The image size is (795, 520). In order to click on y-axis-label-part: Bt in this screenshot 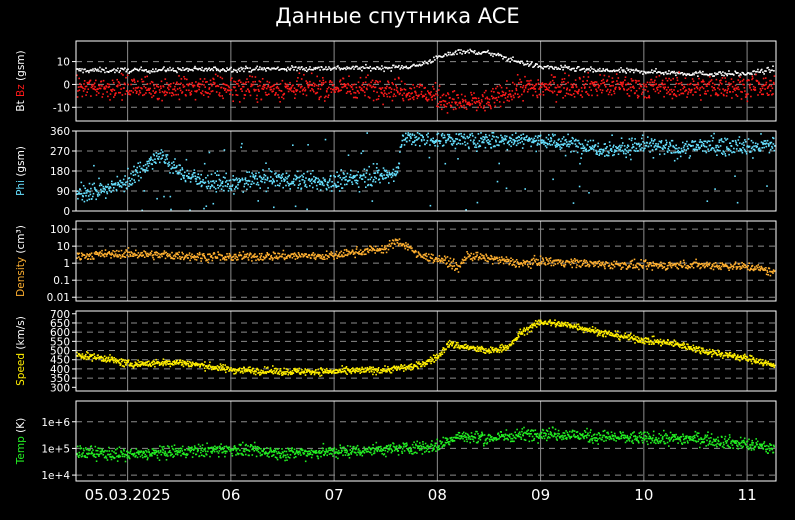, I will do `click(21, 105)`.